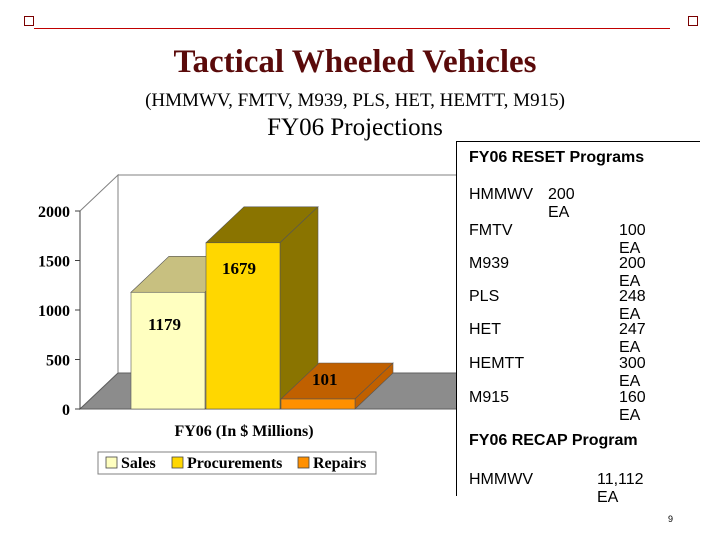 This screenshot has width=720, height=540. What do you see at coordinates (66, 410) in the screenshot?
I see `y-tick-label: 0` at bounding box center [66, 410].